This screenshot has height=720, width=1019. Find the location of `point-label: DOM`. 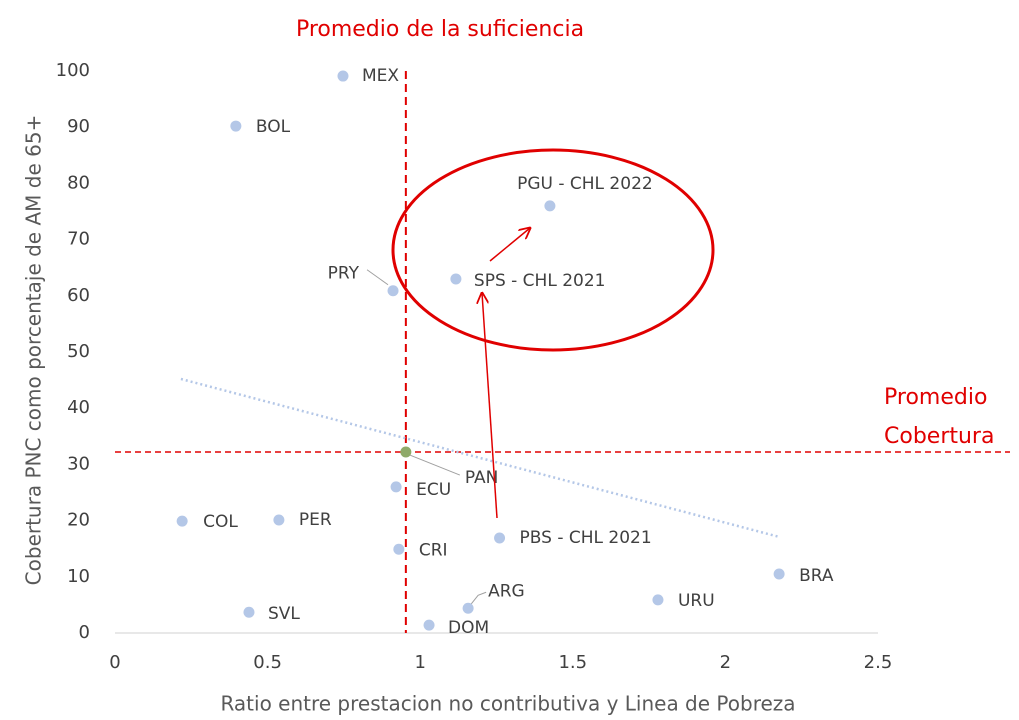

point-label: DOM is located at coordinates (468, 628).